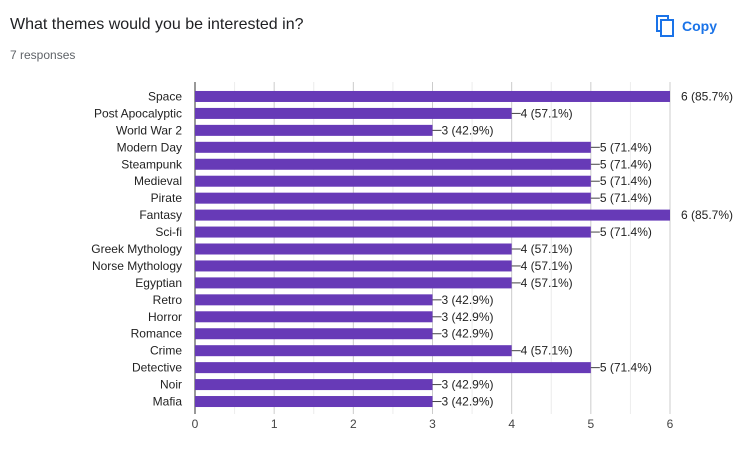 Image resolution: width=745 pixels, height=454 pixels. I want to click on x-tick-label: 1, so click(274, 424).